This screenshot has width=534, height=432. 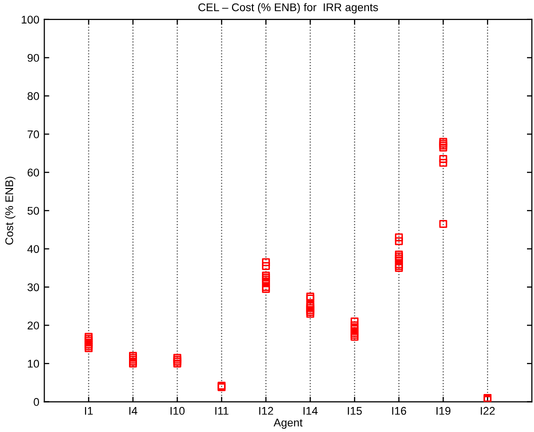 I want to click on y-tick-label: 60, so click(x=34, y=172).